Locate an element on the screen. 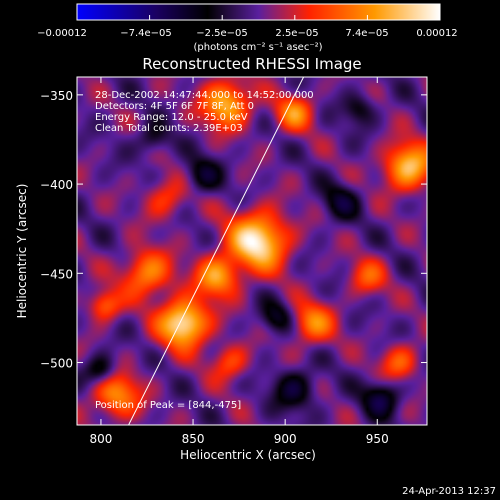  annotation-energy: Energy Range: 12.0 - 25.0 keV is located at coordinates (171, 117).